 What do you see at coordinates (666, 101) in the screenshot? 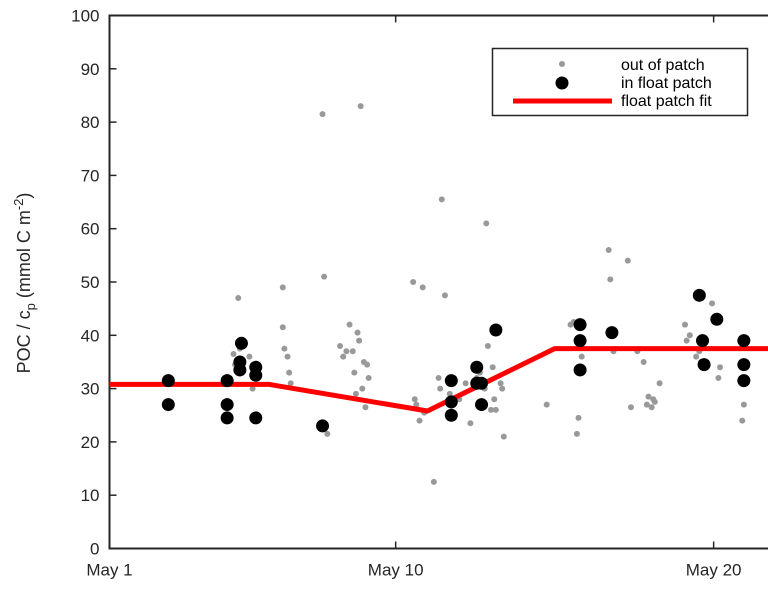
I see `legend-fit-label: float patch fit` at bounding box center [666, 101].